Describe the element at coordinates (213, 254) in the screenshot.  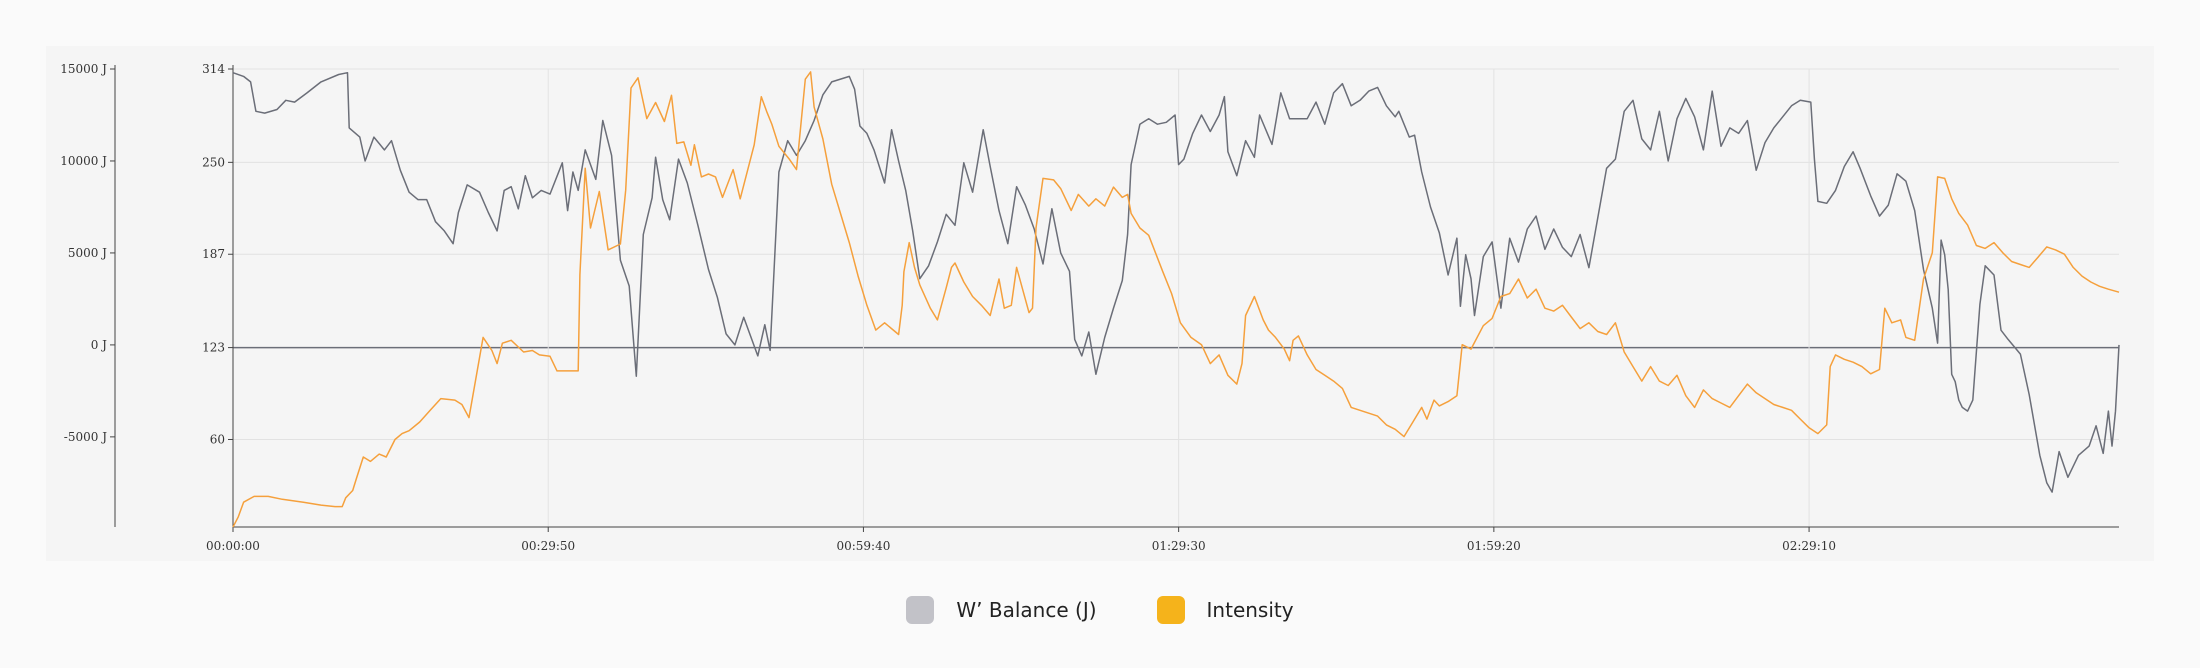
I see `intensity-tick-label: 187` at that location.